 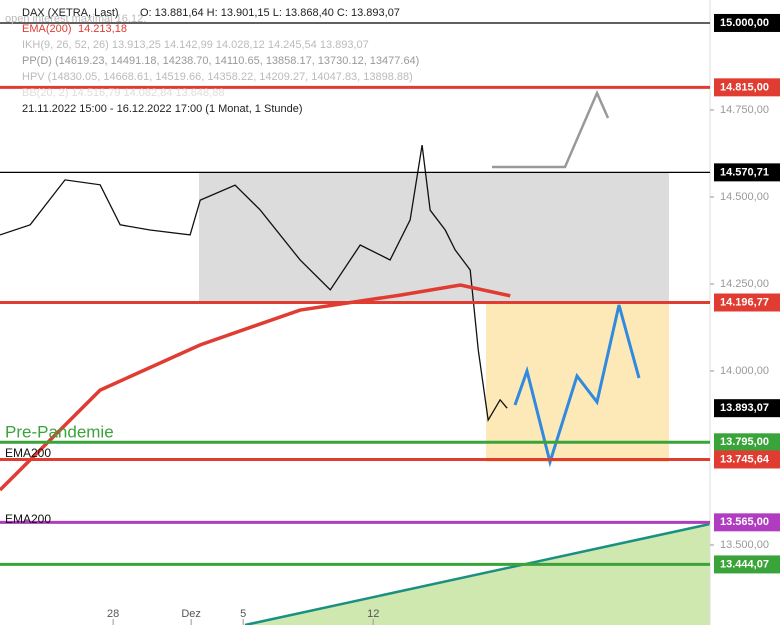 I want to click on projection-down, so click(x=577, y=386).